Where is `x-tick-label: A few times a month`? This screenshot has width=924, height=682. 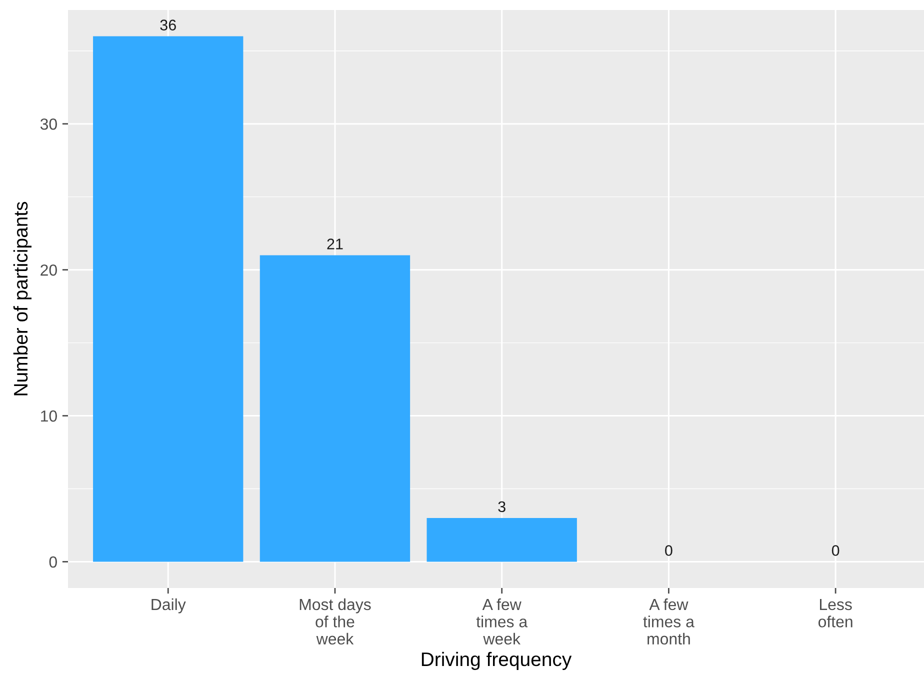 x-tick-label: A few times a month is located at coordinates (668, 621).